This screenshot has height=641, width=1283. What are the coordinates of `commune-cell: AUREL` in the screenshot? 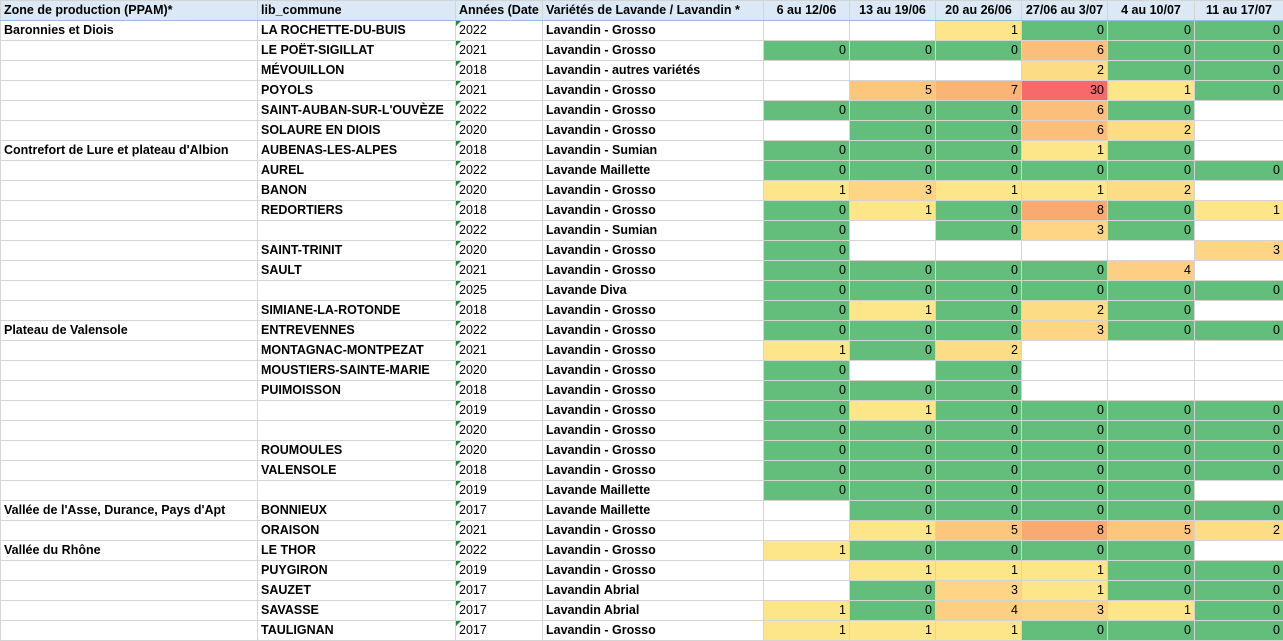 It's located at (357, 171).